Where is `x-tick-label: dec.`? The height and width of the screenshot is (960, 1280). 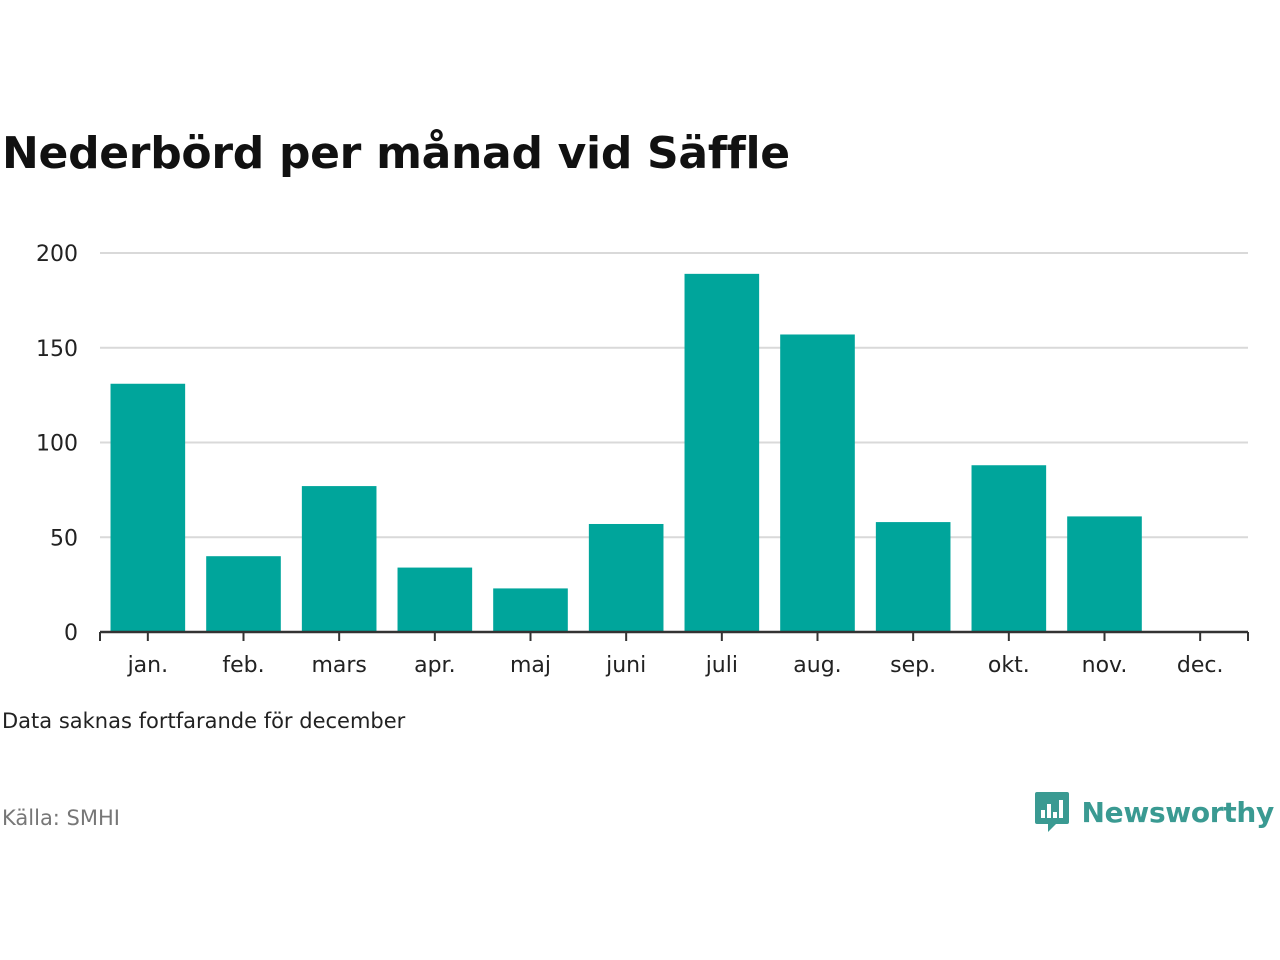 x-tick-label: dec. is located at coordinates (1200, 665).